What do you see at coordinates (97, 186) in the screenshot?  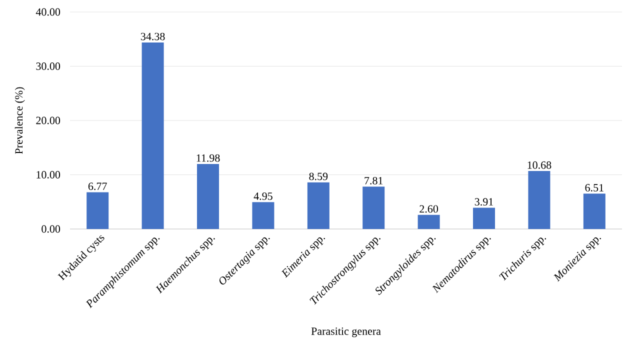 I see `data-label: 6.77` at bounding box center [97, 186].